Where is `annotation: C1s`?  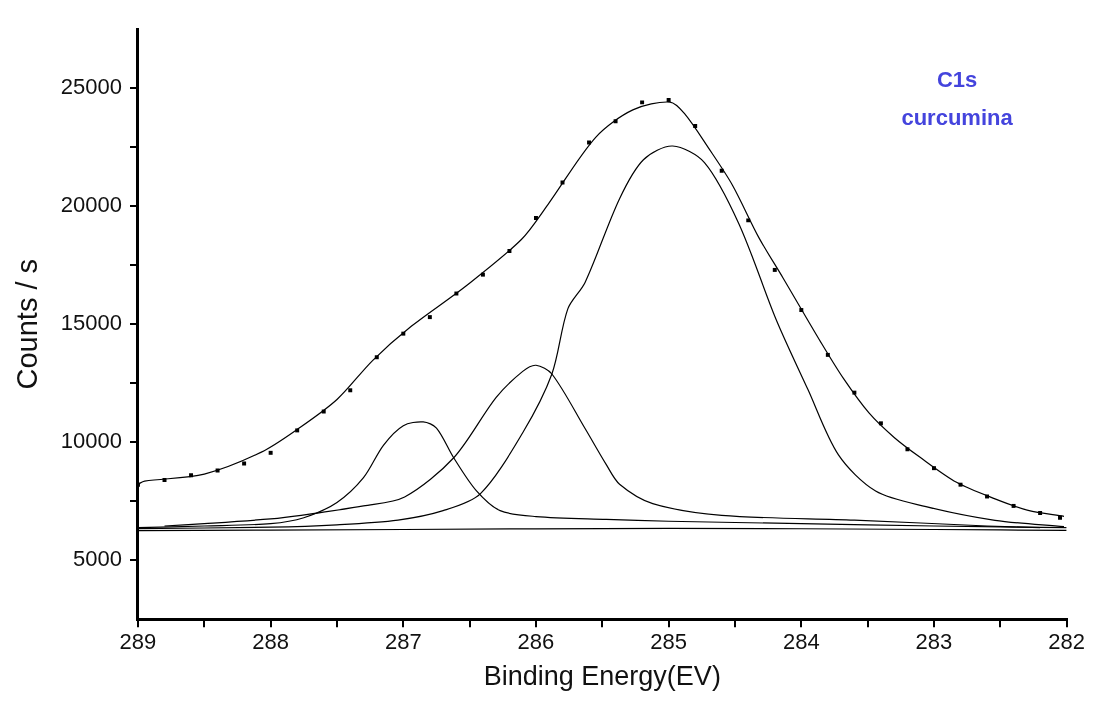 annotation: C1s is located at coordinates (957, 80).